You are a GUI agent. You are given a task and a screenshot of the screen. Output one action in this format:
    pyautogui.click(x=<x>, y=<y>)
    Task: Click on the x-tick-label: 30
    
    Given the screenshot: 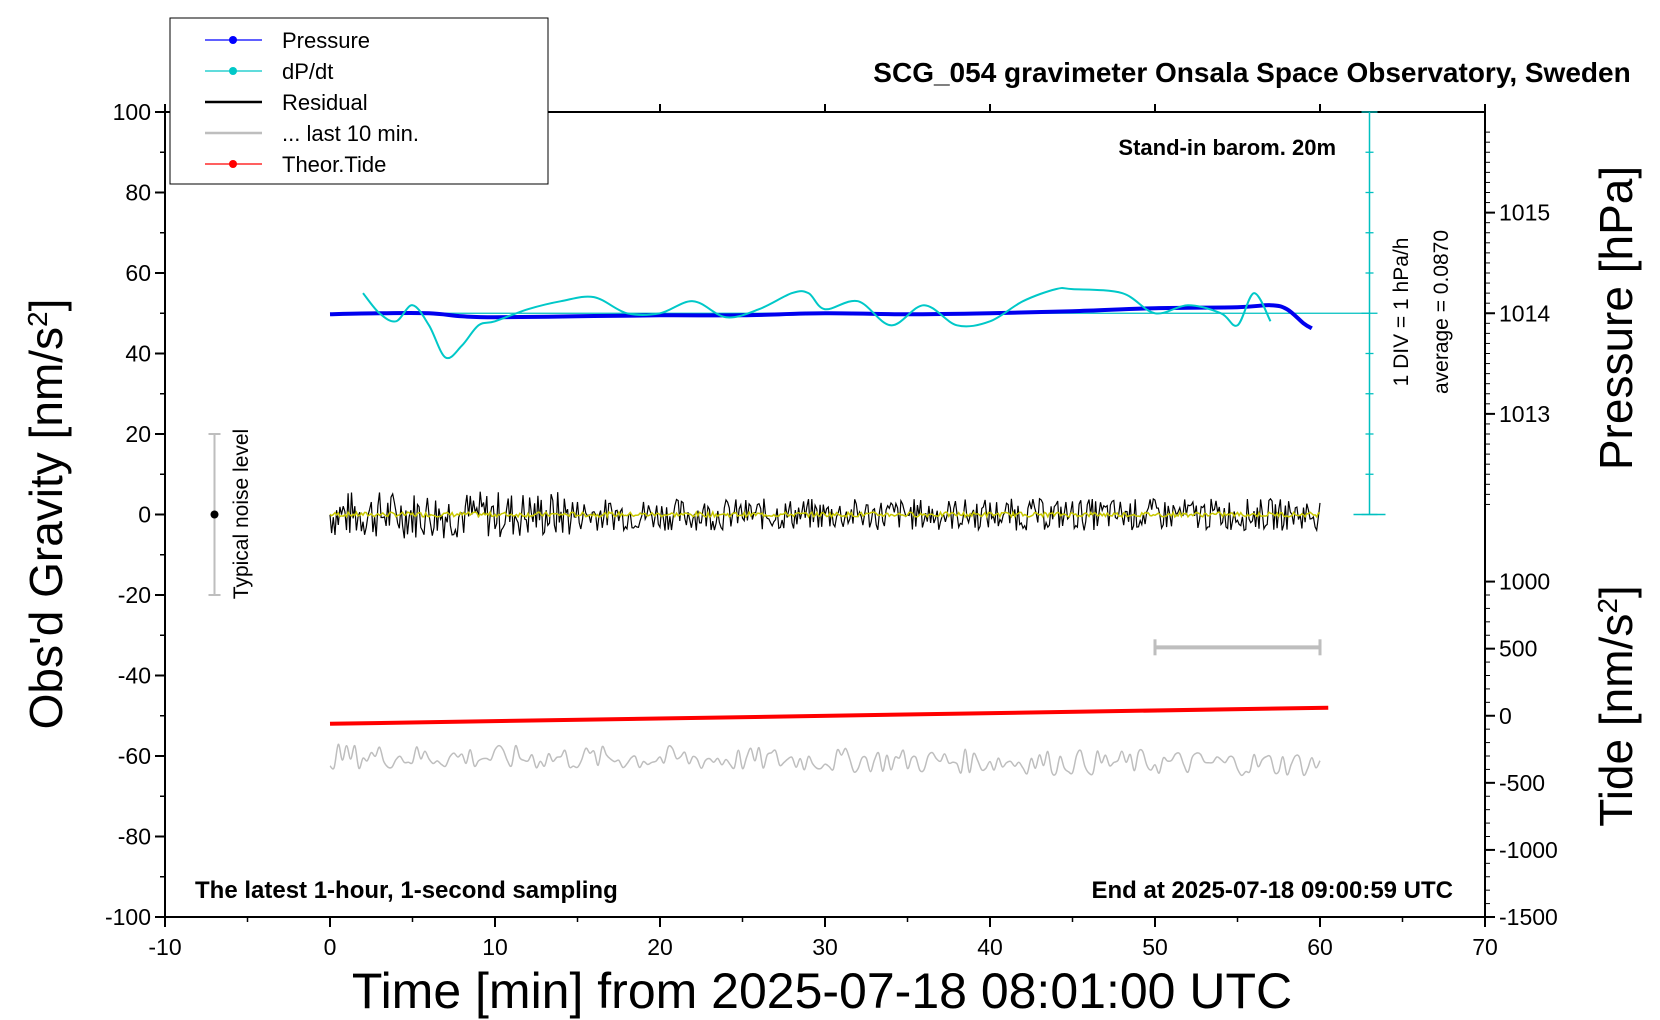 What is the action you would take?
    pyautogui.click(x=825, y=947)
    